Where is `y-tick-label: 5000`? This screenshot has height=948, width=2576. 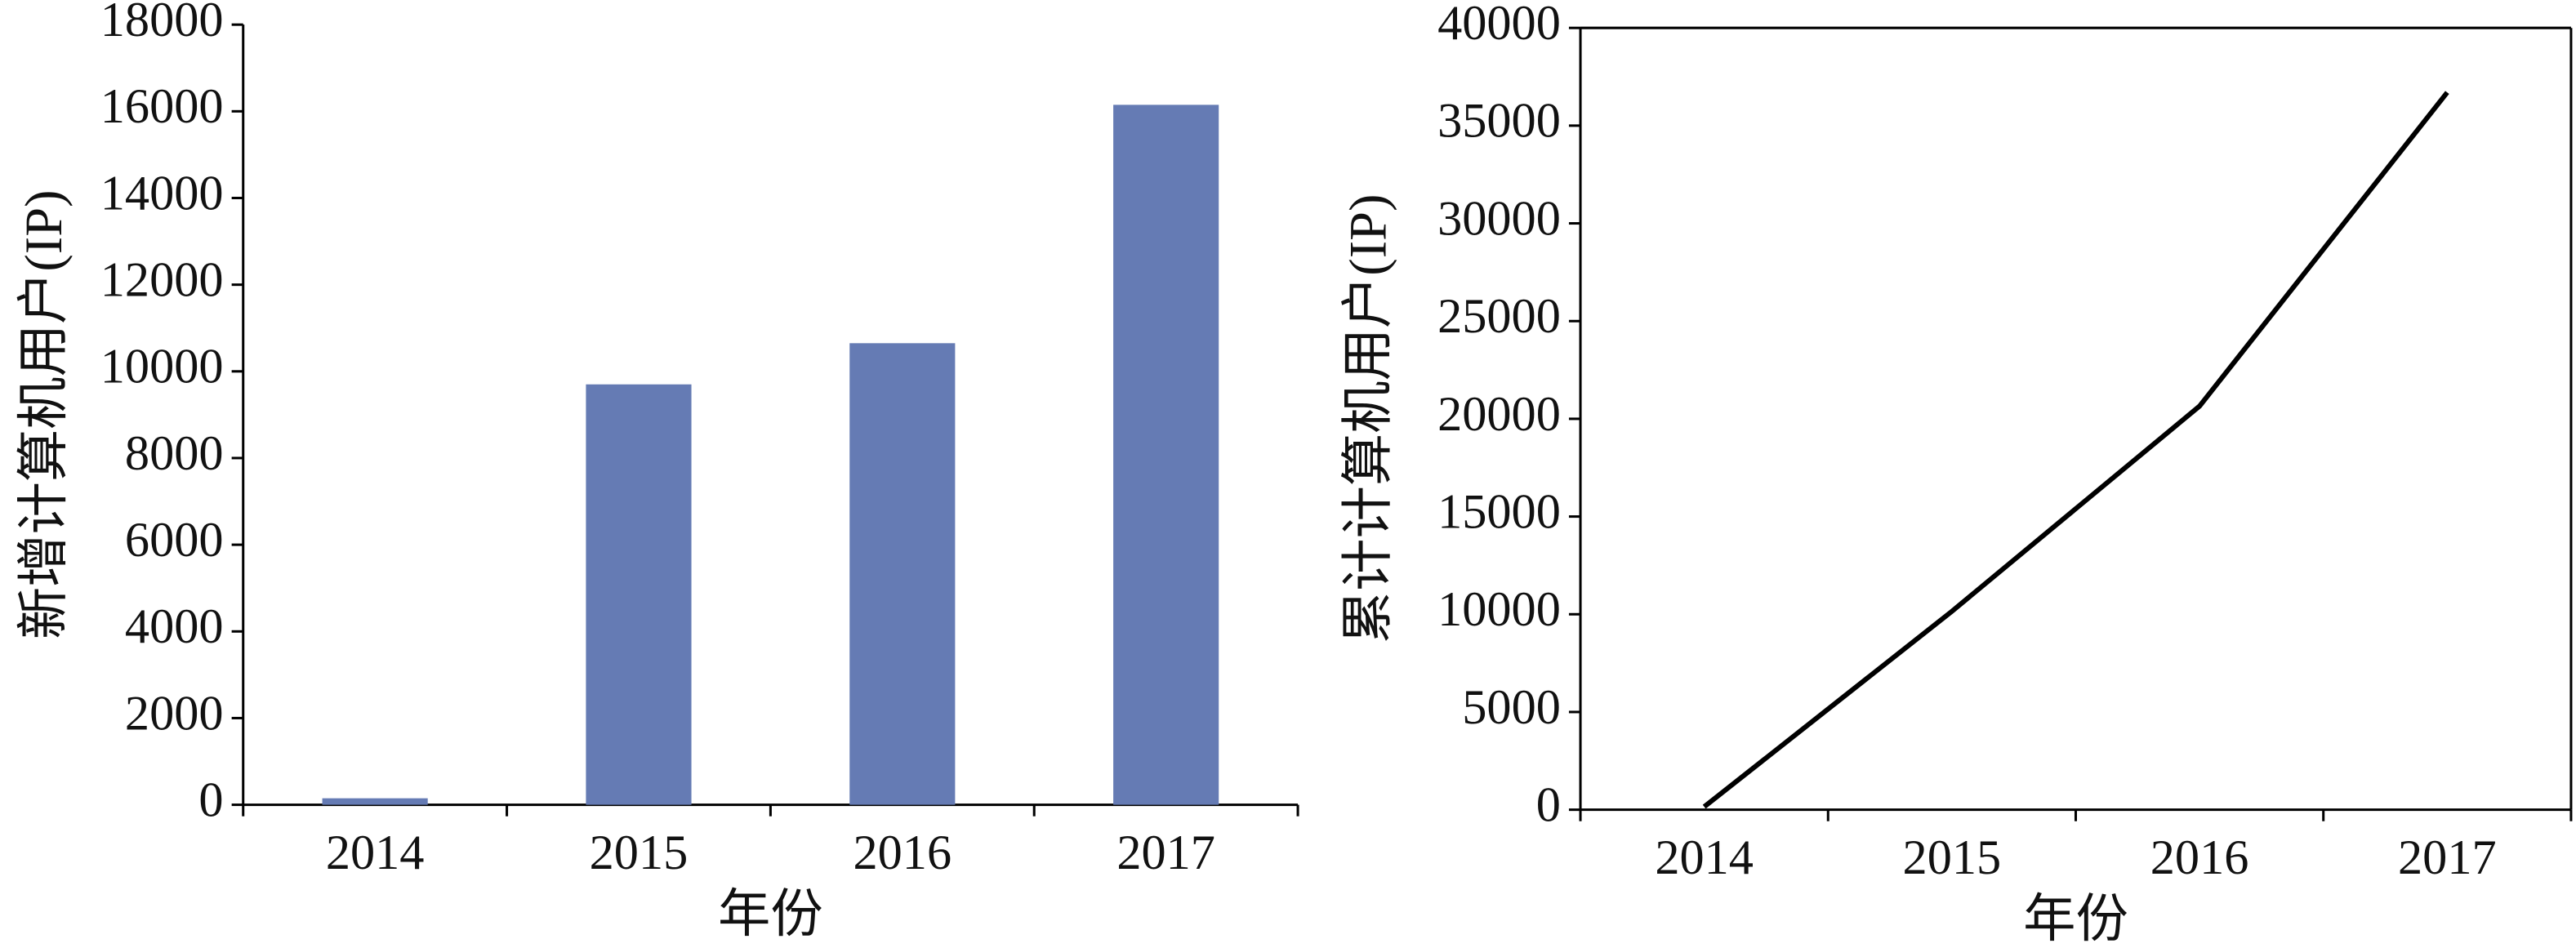 y-tick-label: 5000 is located at coordinates (1511, 707).